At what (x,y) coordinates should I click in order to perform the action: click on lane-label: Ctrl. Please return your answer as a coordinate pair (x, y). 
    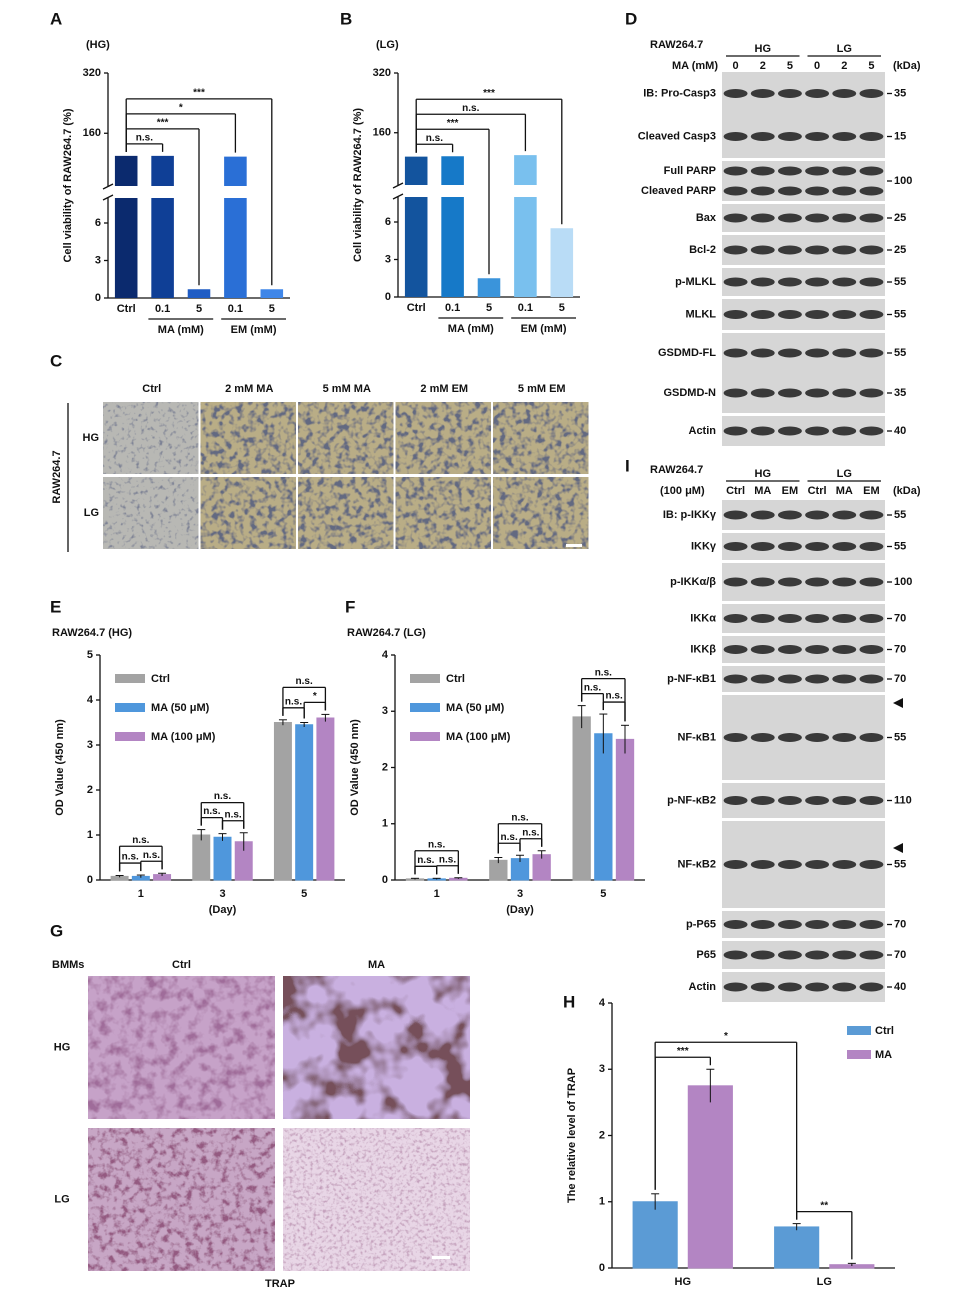
    Looking at the image, I should click on (817, 491).